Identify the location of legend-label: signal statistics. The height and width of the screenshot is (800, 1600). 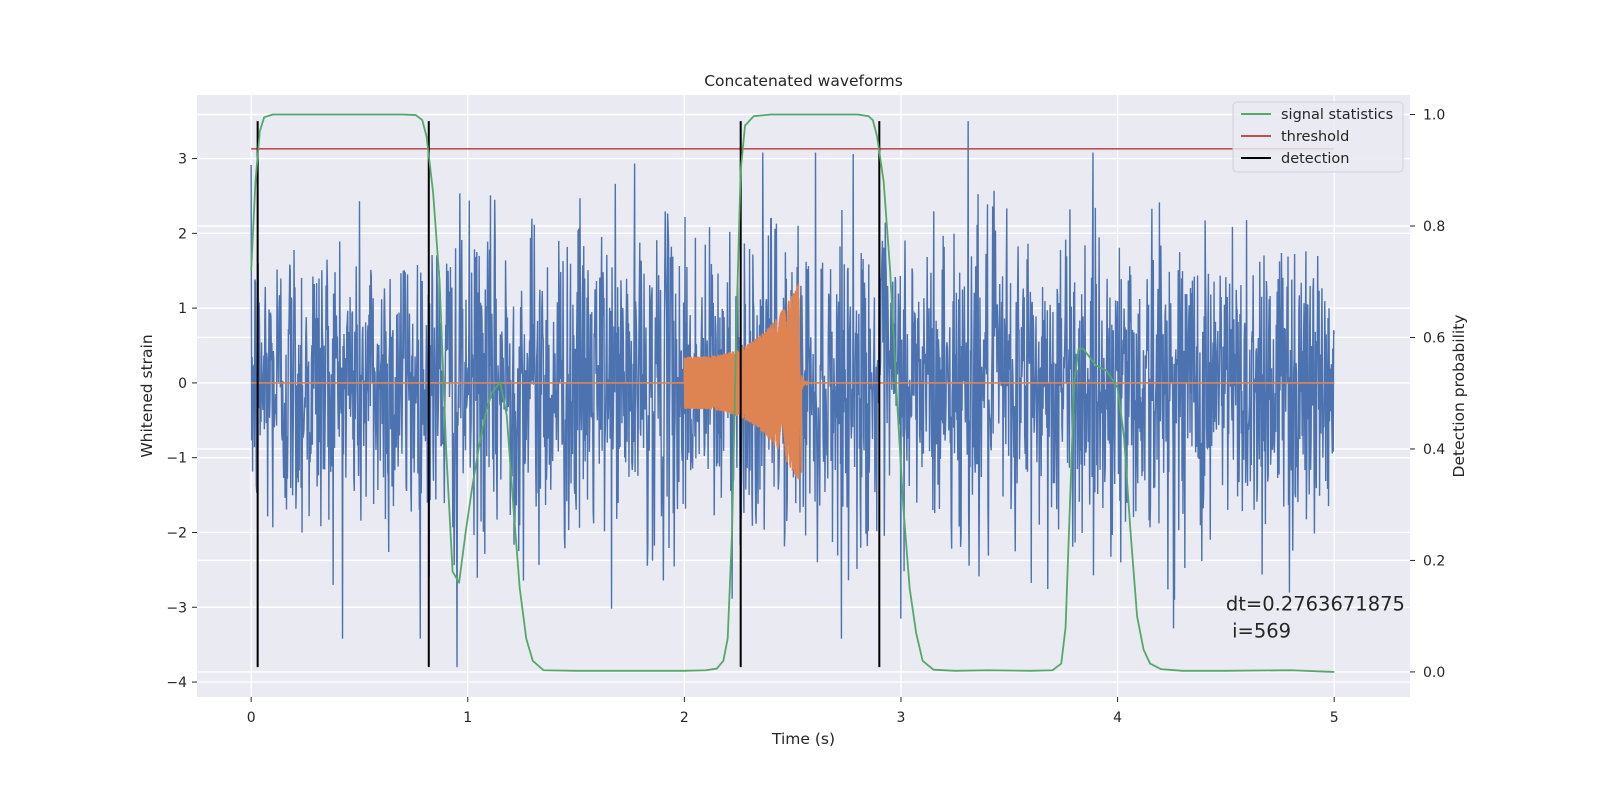
(1337, 115).